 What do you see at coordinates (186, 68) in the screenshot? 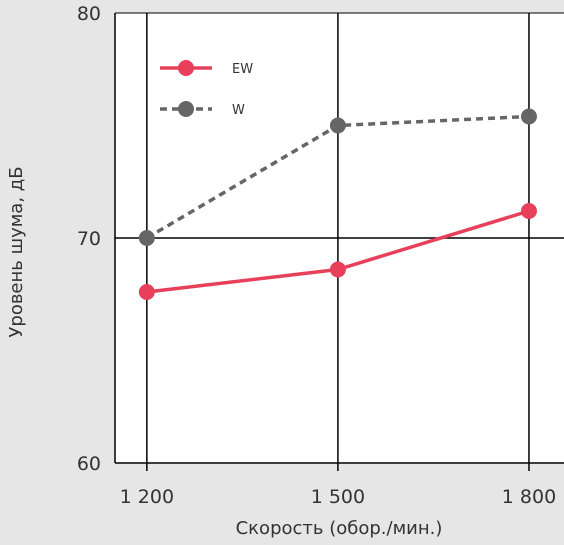
I see `legend-marker-ew` at bounding box center [186, 68].